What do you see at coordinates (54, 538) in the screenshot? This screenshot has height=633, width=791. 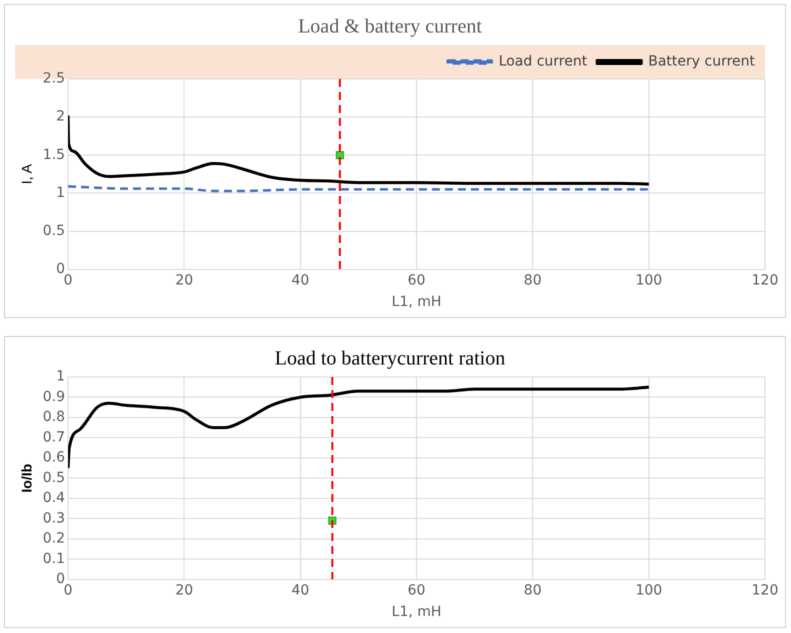 I see `y-tick-label: 0.2` at bounding box center [54, 538].